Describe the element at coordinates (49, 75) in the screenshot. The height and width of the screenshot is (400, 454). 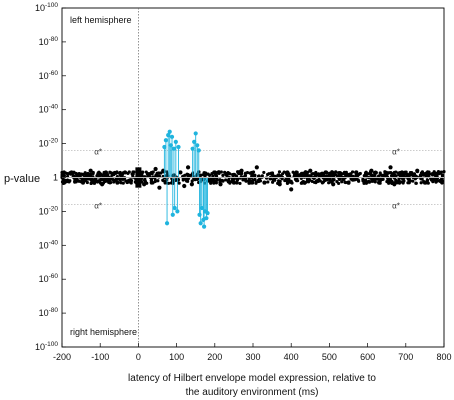
I see `y-tick-label: 10-60` at that location.